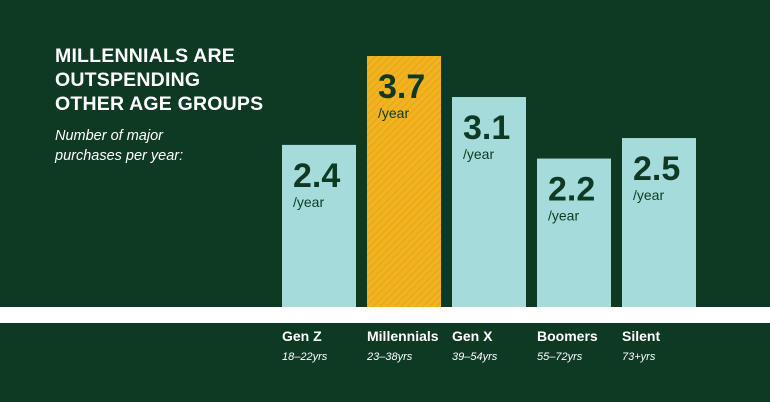  I want to click on age-range-label: 18–22yrs, so click(305, 357).